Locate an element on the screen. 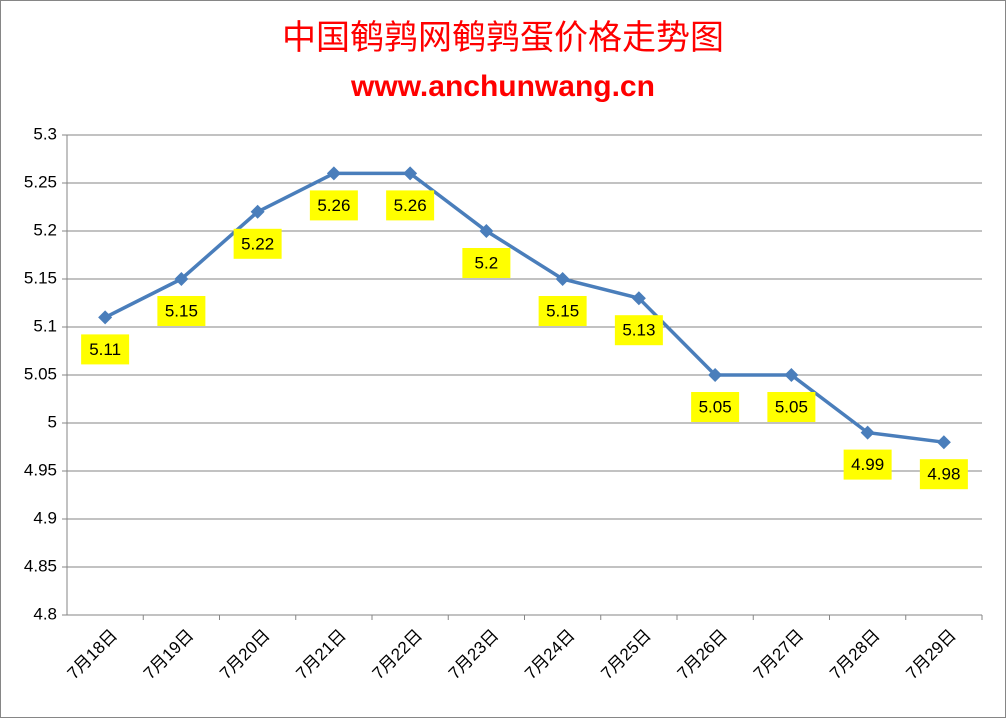  data-label: 5.2 is located at coordinates (487, 262).